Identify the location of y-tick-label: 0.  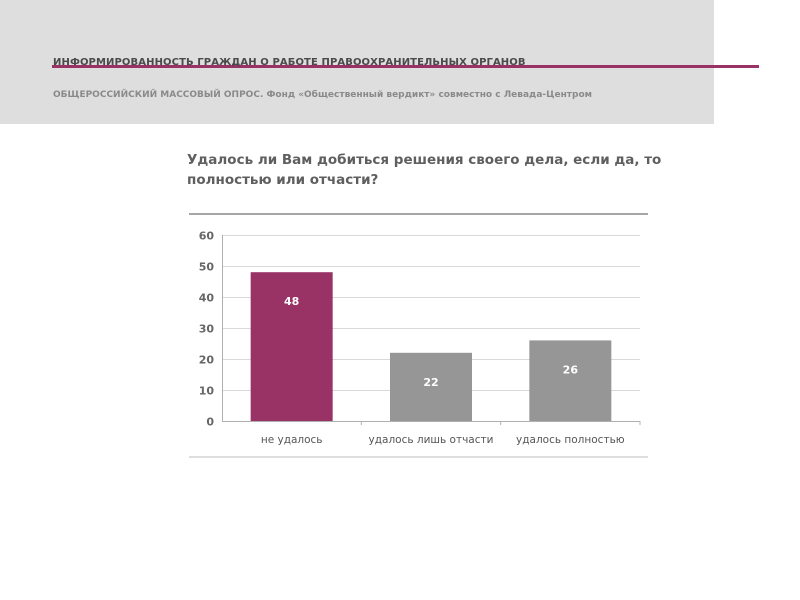
(210, 422).